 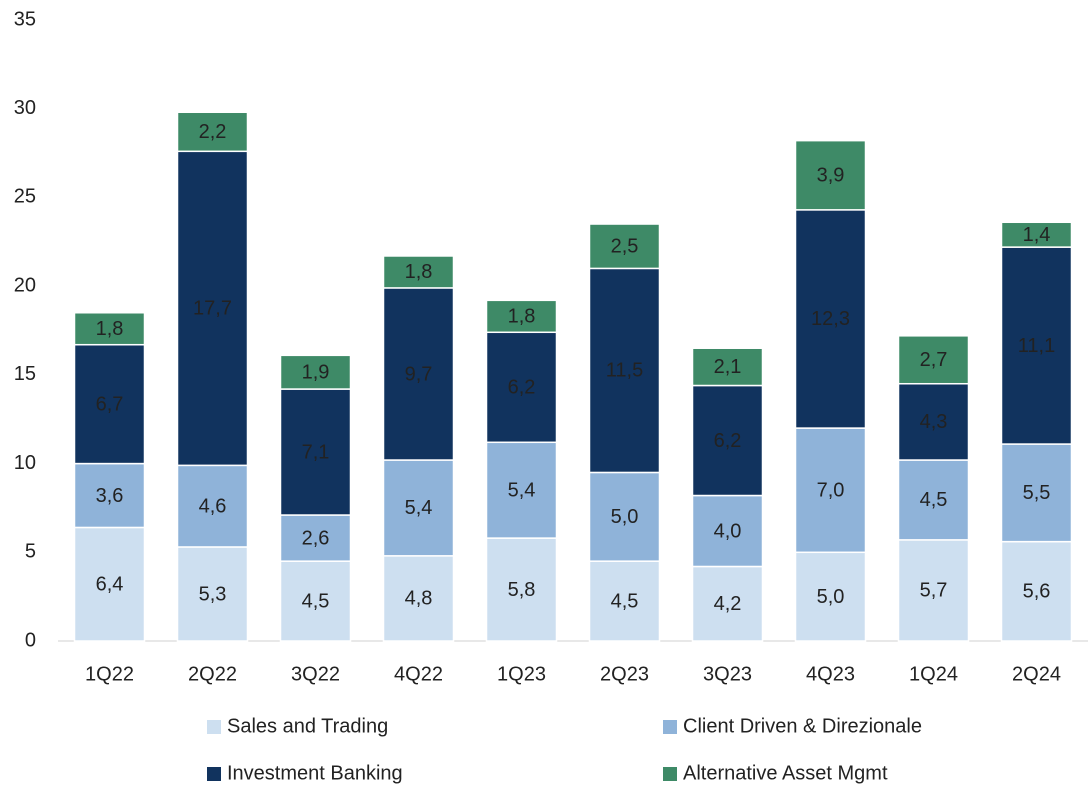 I want to click on data-label: 2,6, so click(x=316, y=538).